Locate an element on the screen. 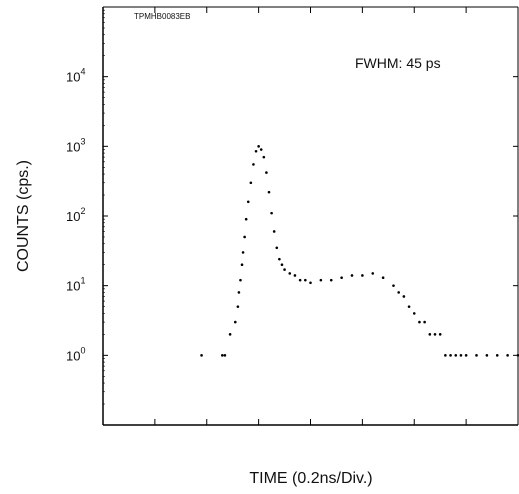  y-tick-label: 10³ is located at coordinates (75, 145).